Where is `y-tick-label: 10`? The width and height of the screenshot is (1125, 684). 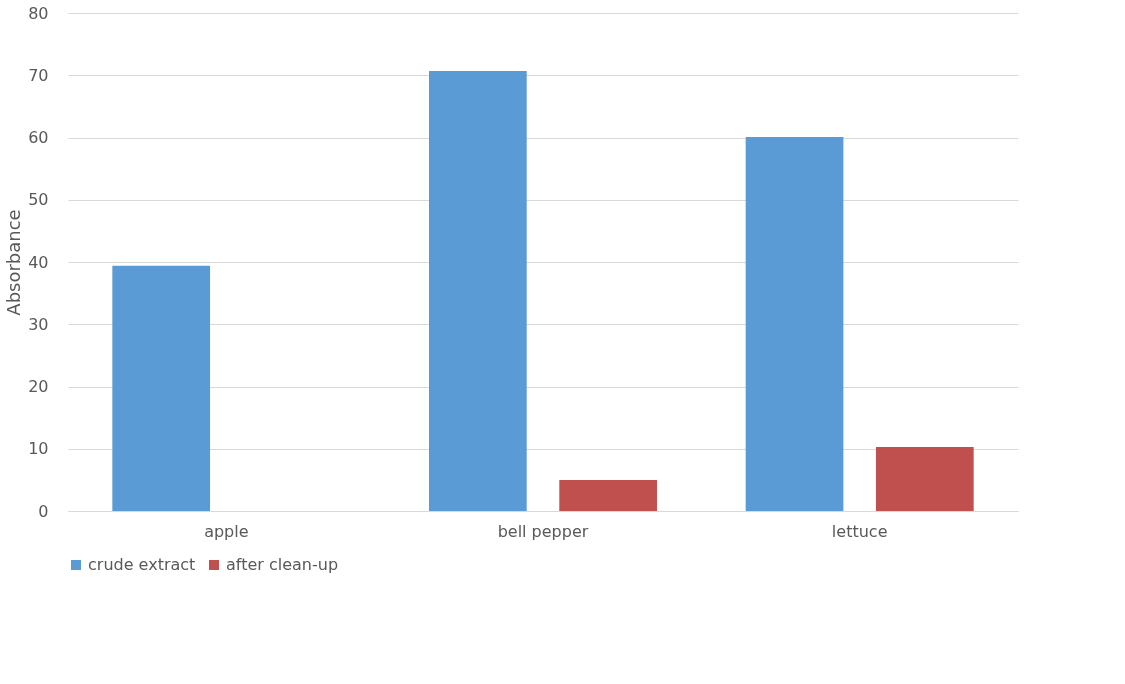
y-tick-label: 10 is located at coordinates (38, 449).